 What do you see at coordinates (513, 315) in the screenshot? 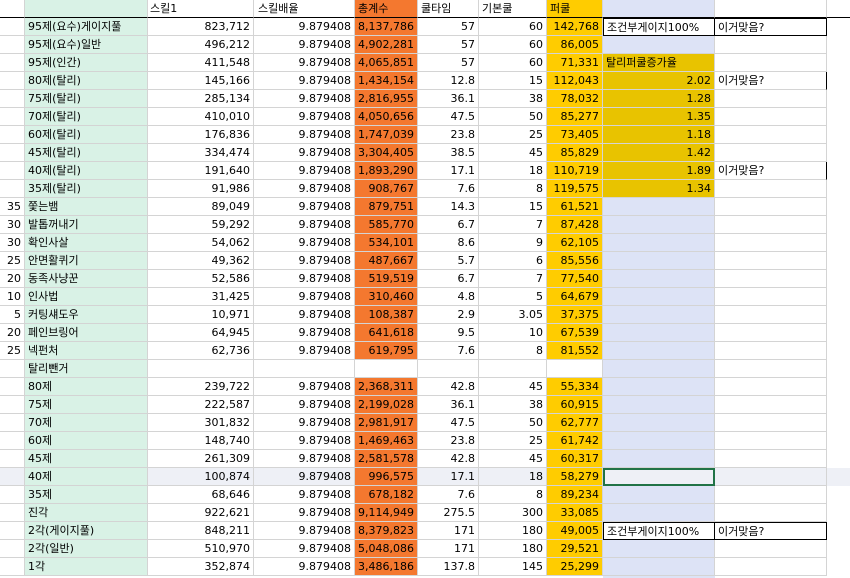
I see `base-cool-cell: 3.05` at bounding box center [513, 315].